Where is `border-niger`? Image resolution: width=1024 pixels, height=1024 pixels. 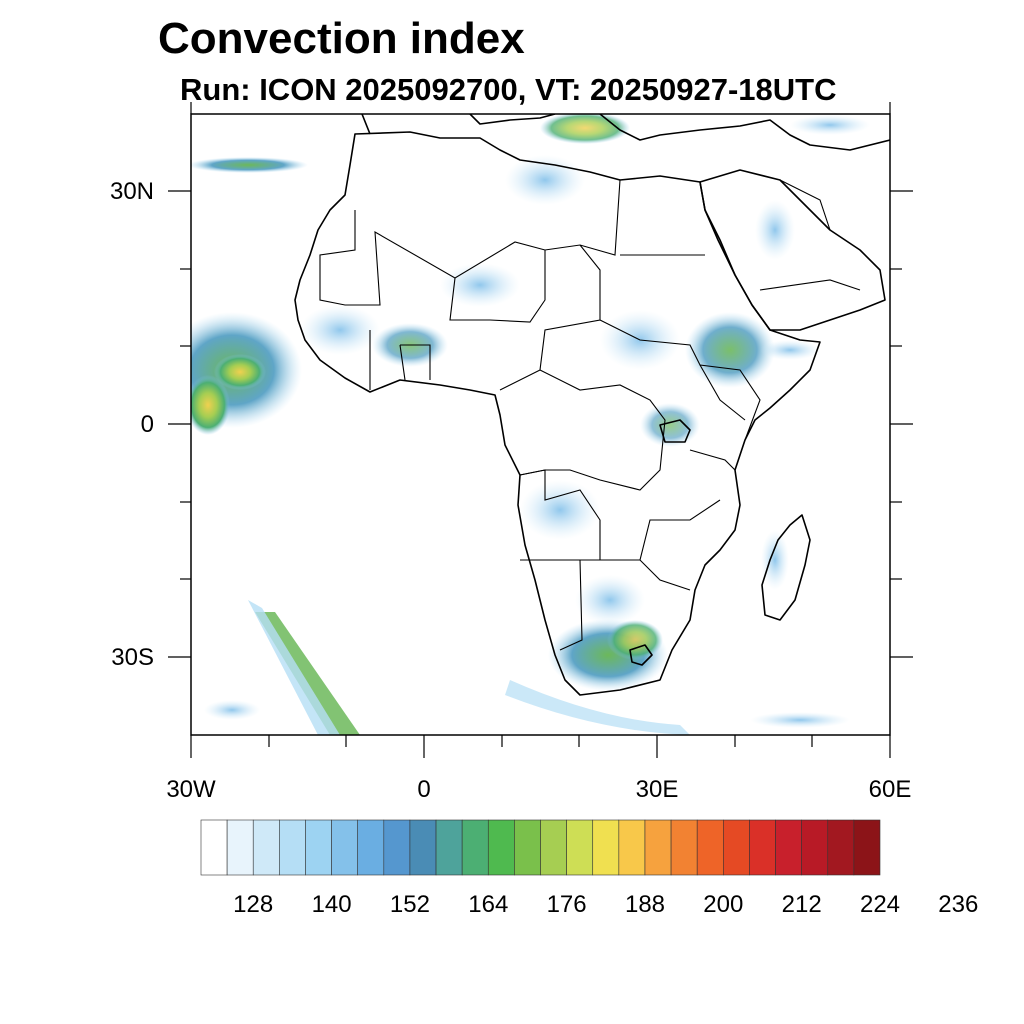 border-niger is located at coordinates (497, 286).